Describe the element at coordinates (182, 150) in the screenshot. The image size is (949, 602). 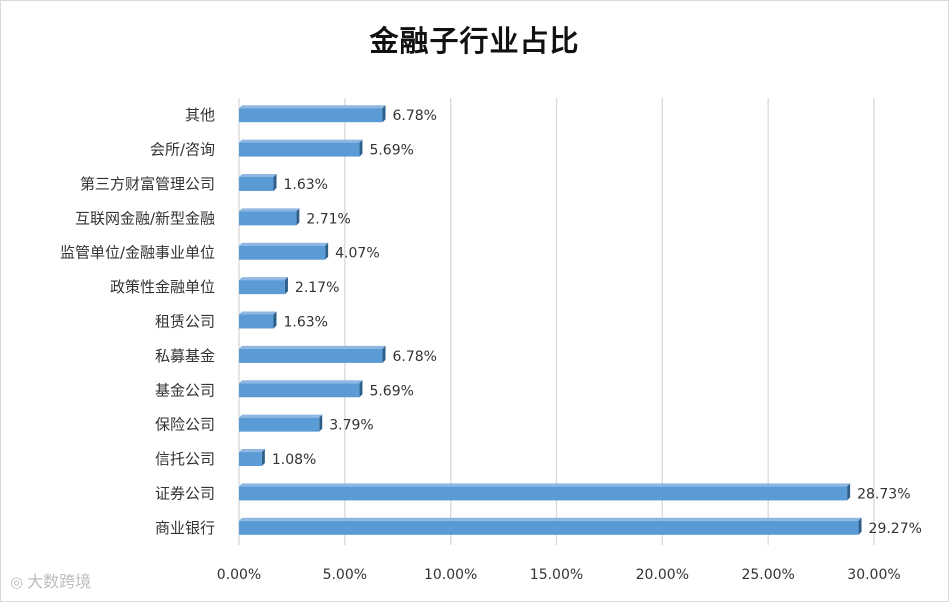
I see `category-label: 会所/咨询` at that location.